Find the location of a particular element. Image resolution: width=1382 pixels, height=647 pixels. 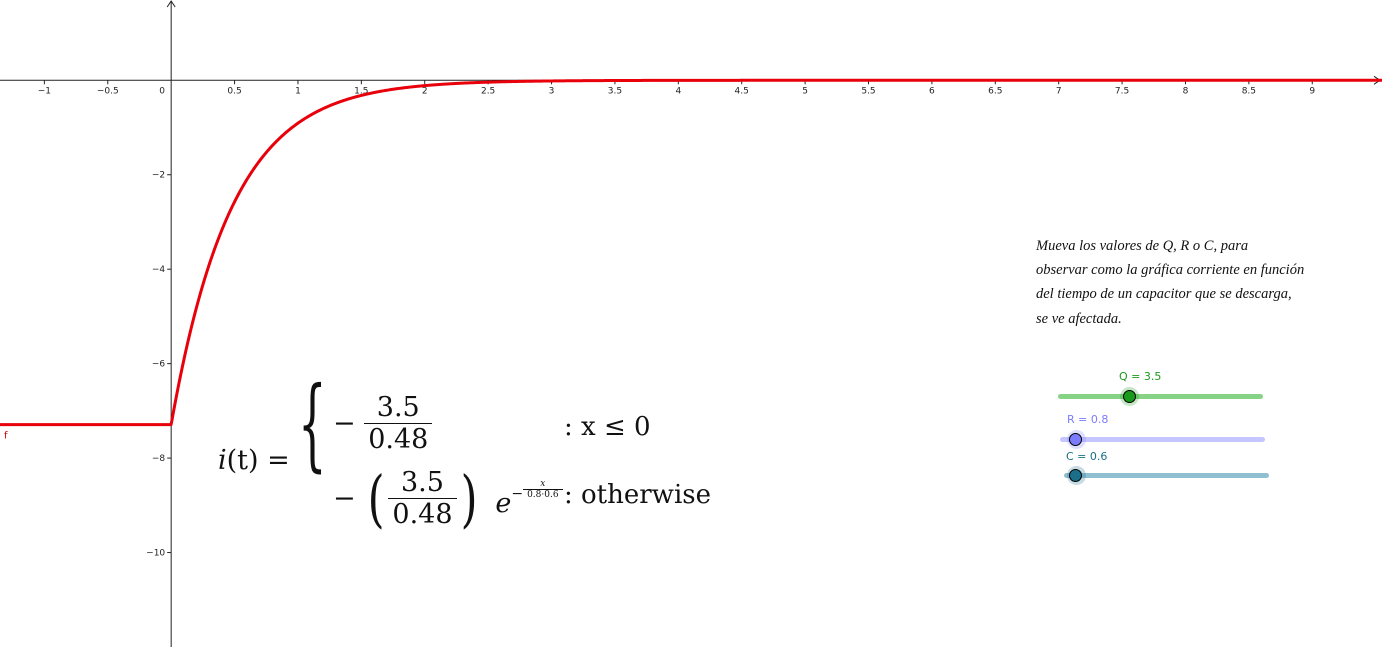

slider-r-knob is located at coordinates (1076, 439).